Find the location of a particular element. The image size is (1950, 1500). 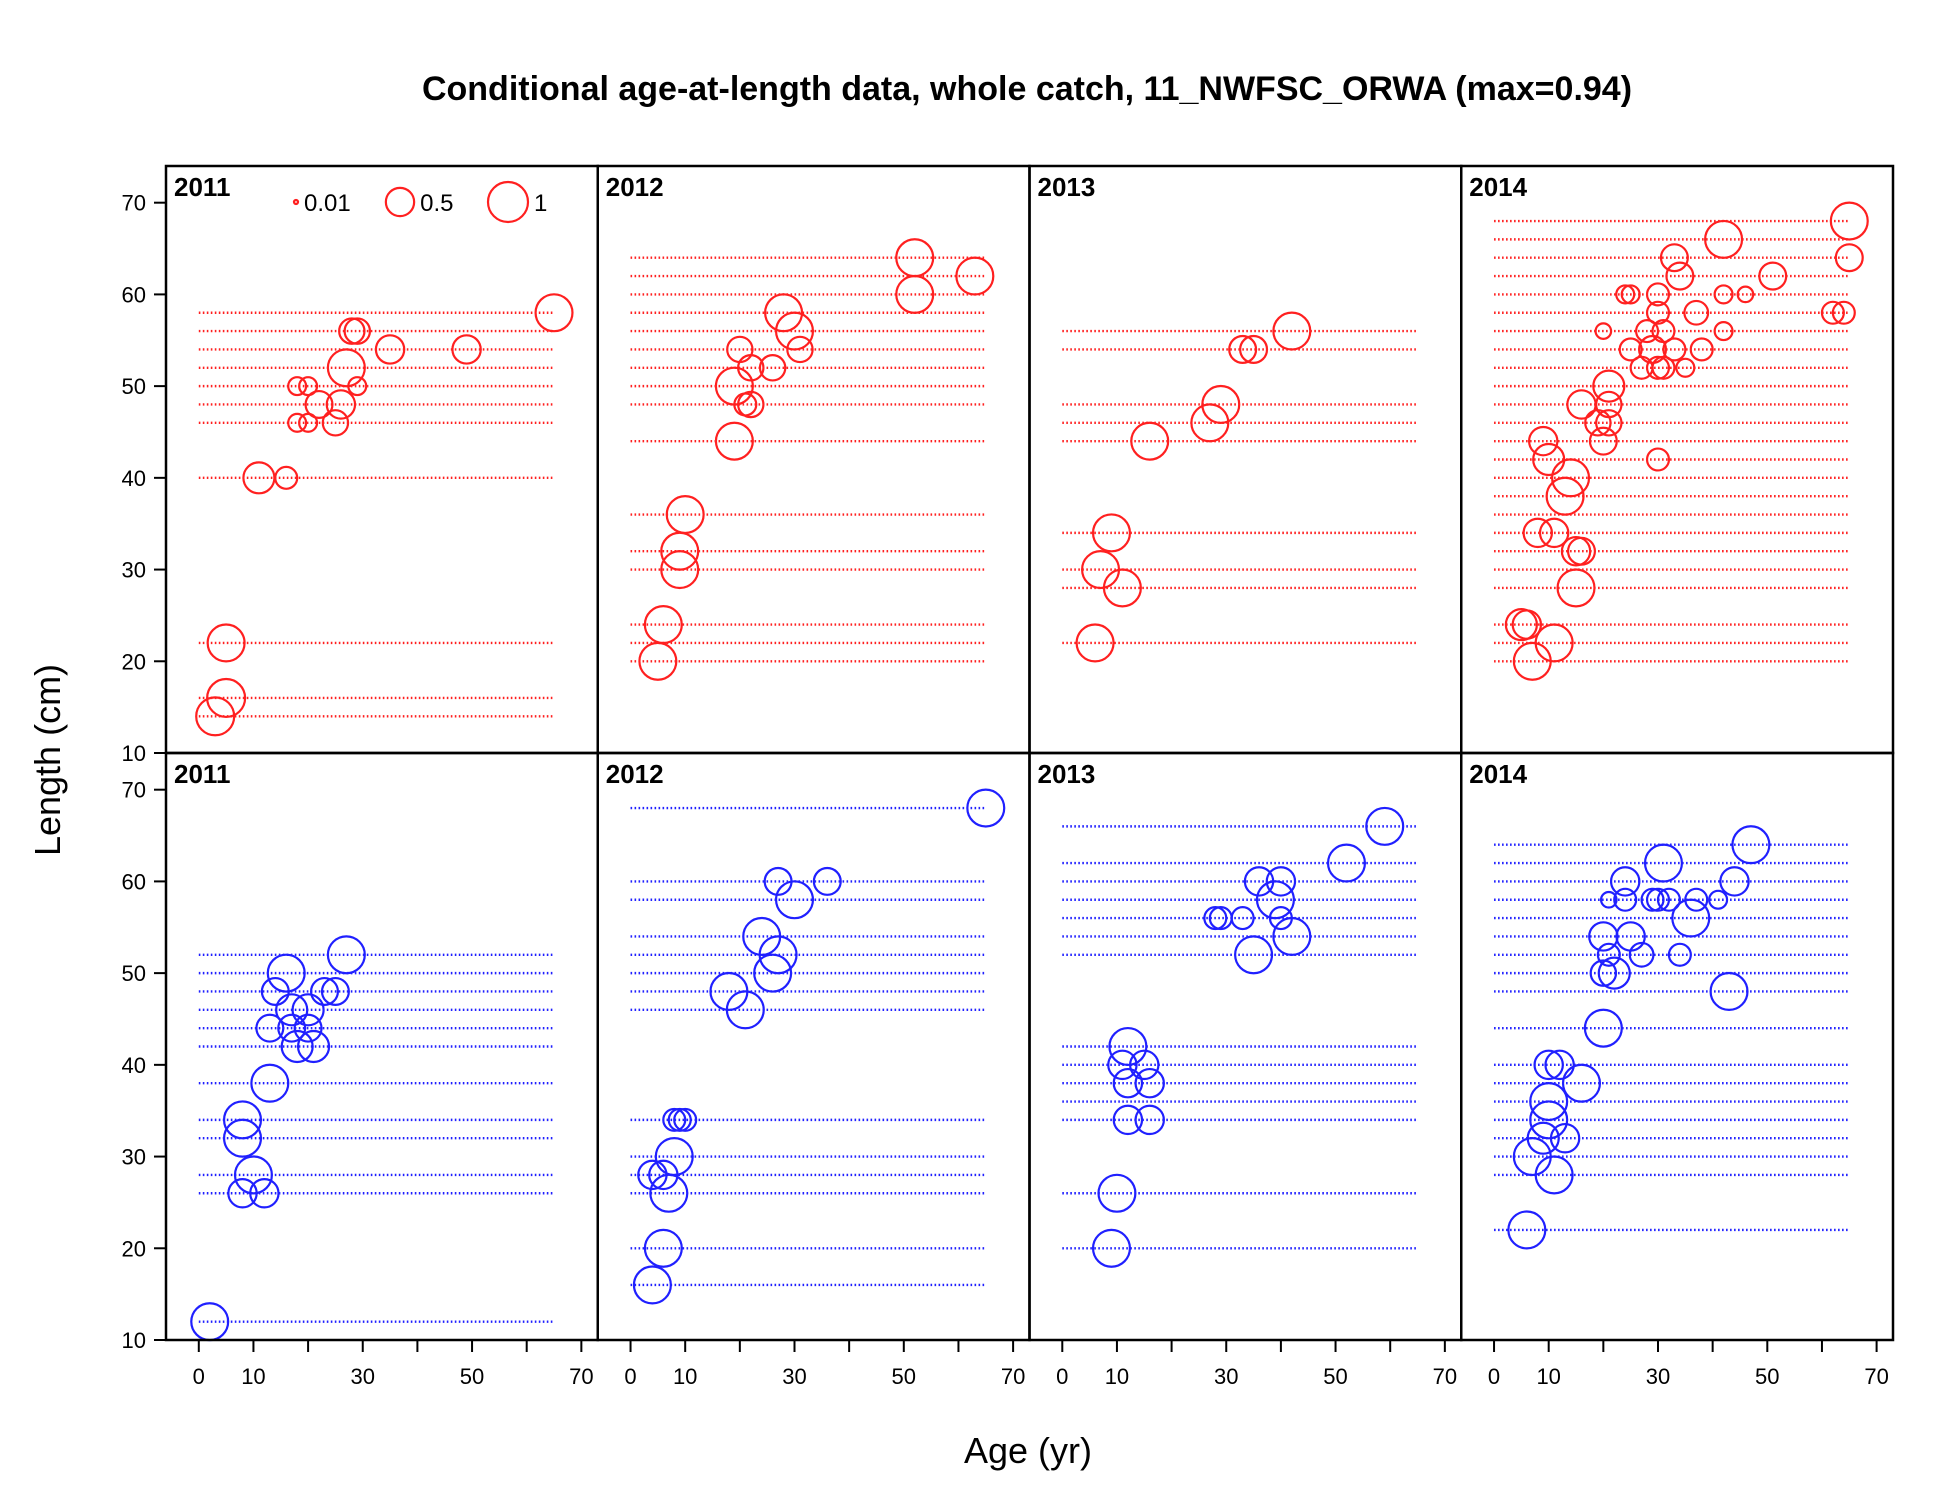

x-axis-title: Age (yr) is located at coordinates (1028, 1450).